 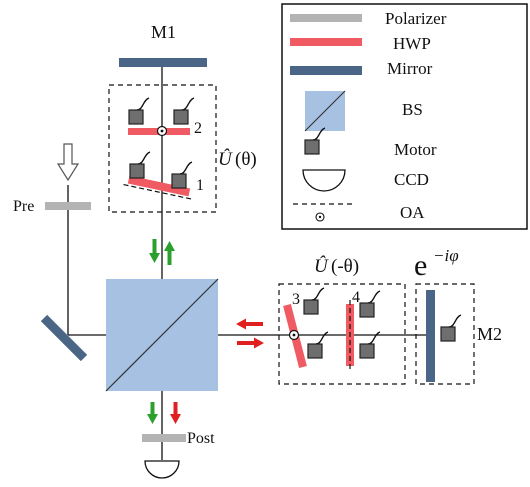 I want to click on motor-icon-wp4-top, so click(x=370, y=304).